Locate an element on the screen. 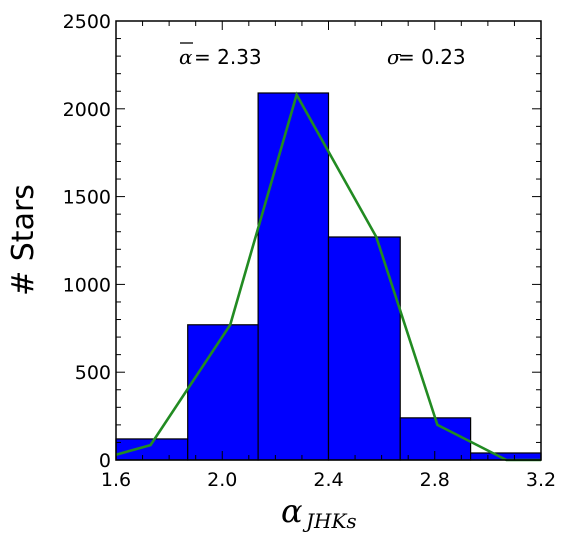 Image resolution: width=570 pixels, height=538 pixels. y-tick-label: 2000 is located at coordinates (87, 110).